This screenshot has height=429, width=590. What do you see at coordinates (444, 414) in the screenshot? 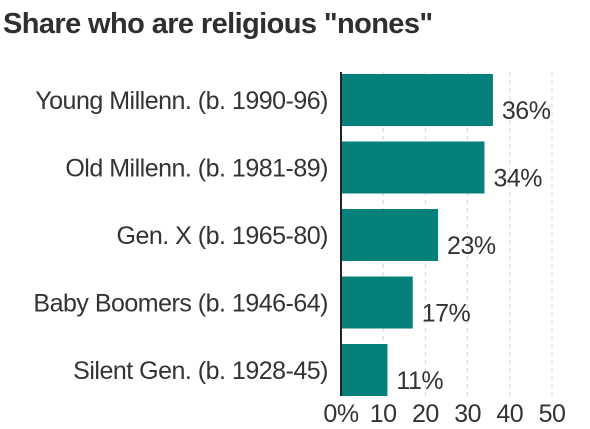
I see `x-tick-labels: 0% 10 20 30 40 50` at bounding box center [444, 414].